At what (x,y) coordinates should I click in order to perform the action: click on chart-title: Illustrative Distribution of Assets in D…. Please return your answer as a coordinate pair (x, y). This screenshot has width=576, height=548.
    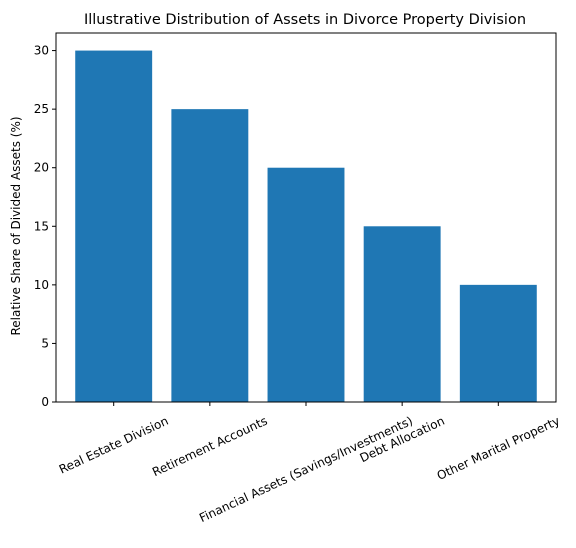
    Looking at the image, I should click on (305, 20).